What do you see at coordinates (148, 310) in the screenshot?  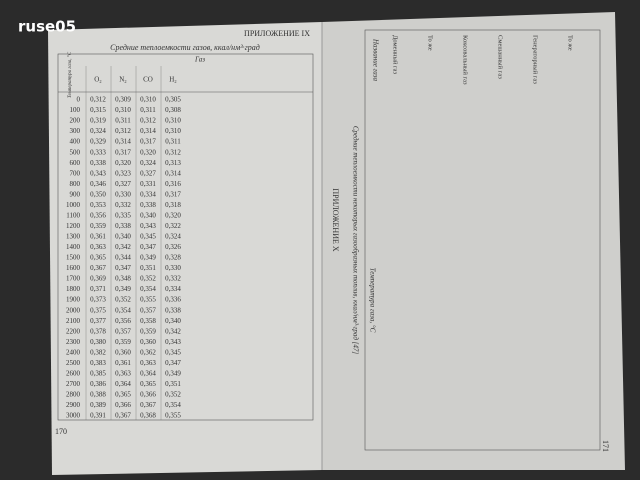 I see `value-cell: 0,357` at bounding box center [148, 310].